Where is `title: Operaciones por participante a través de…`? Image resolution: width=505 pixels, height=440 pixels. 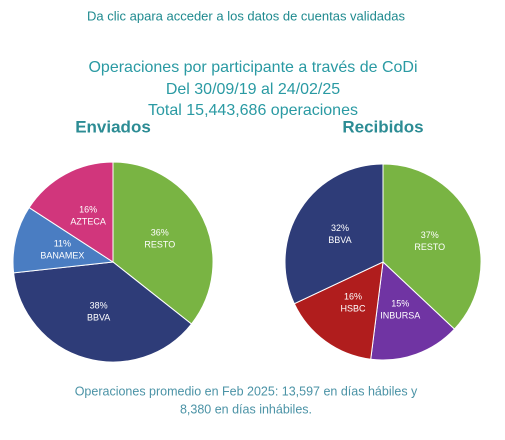
title: Operaciones por participante a través de… is located at coordinates (252, 67).